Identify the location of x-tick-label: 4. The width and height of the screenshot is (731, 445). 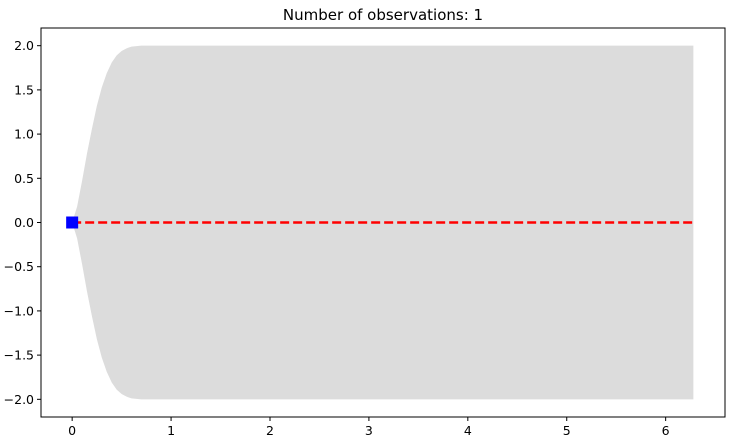
(468, 430).